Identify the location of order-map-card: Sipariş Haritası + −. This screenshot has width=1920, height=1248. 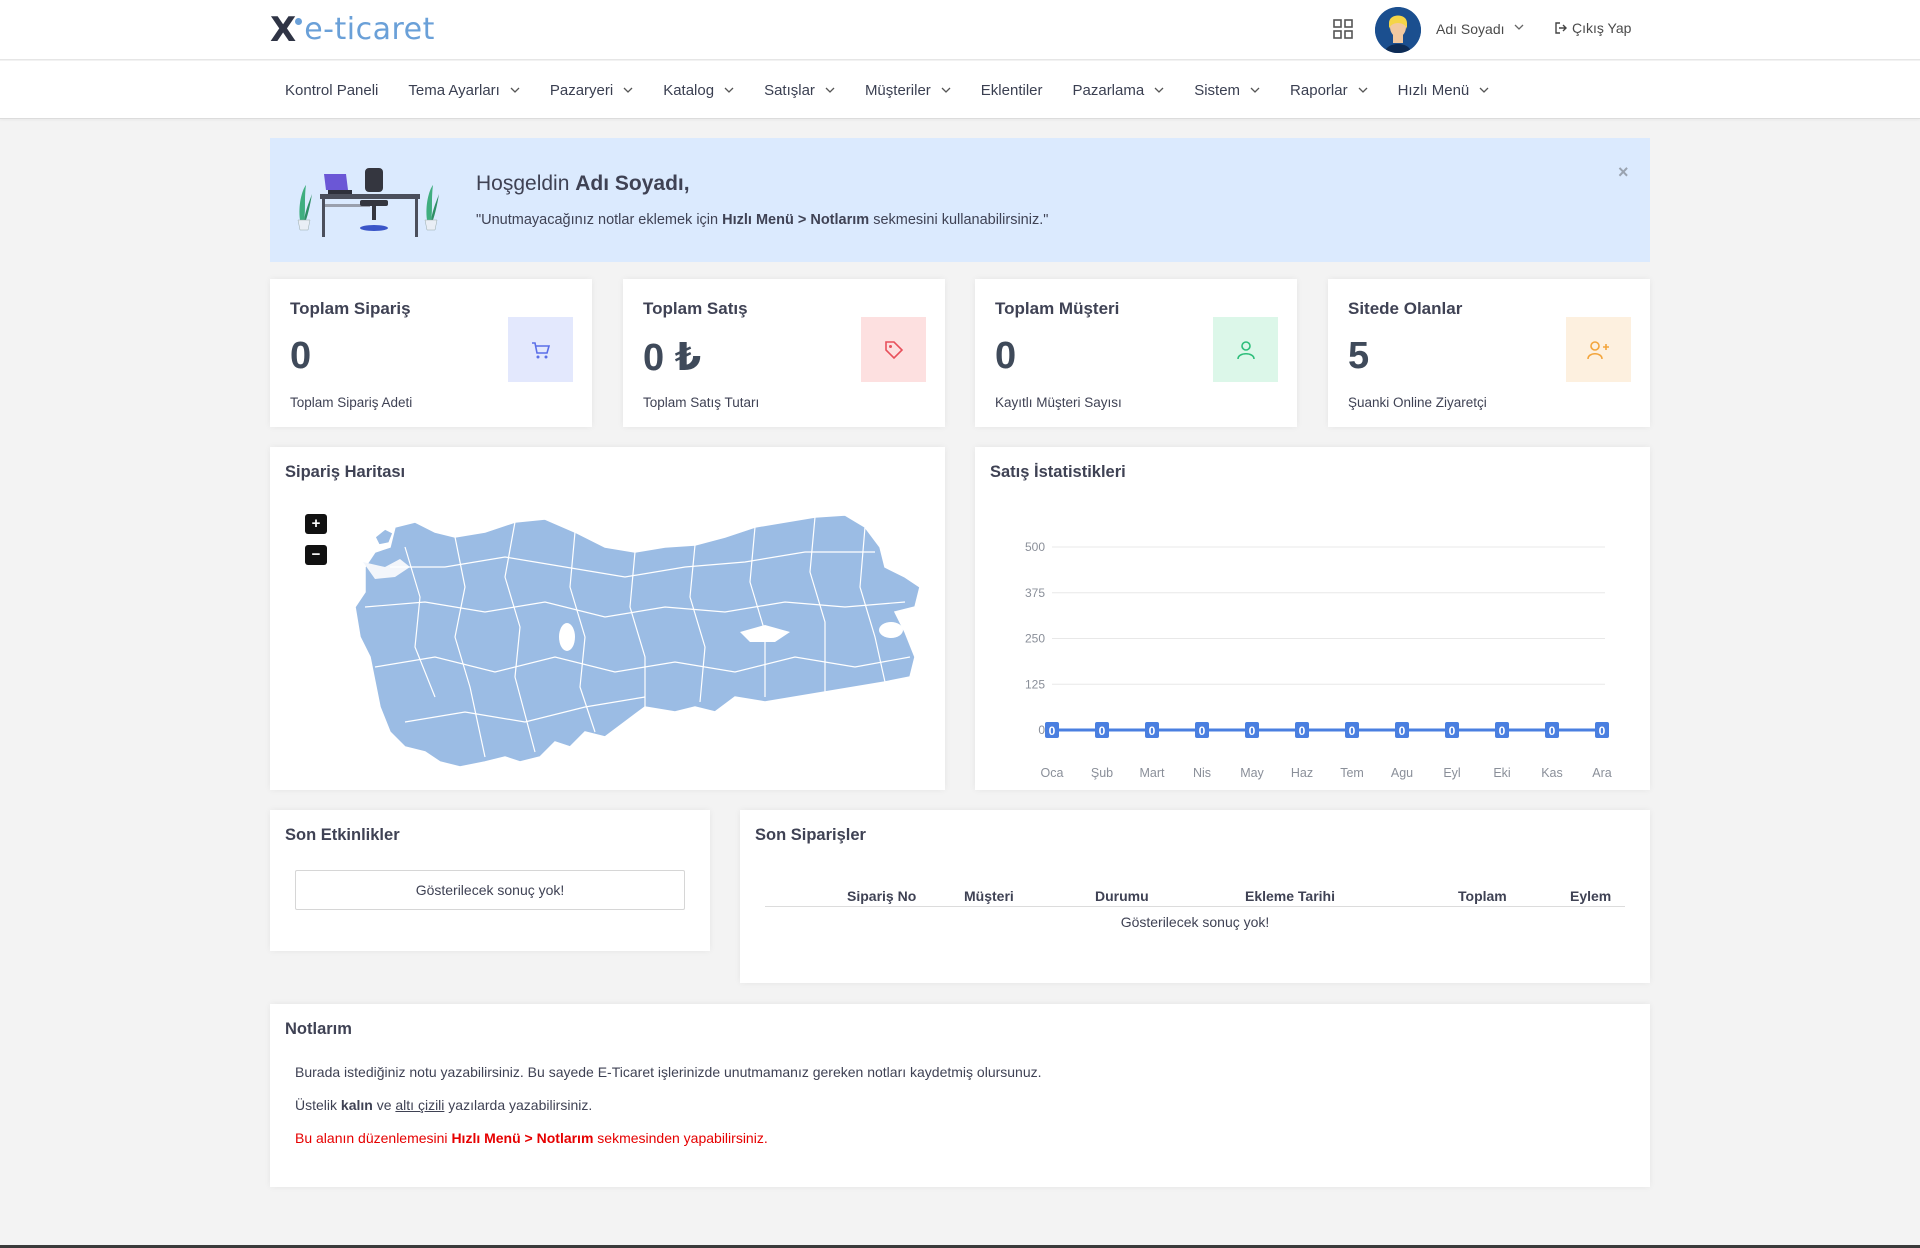
(607, 618).